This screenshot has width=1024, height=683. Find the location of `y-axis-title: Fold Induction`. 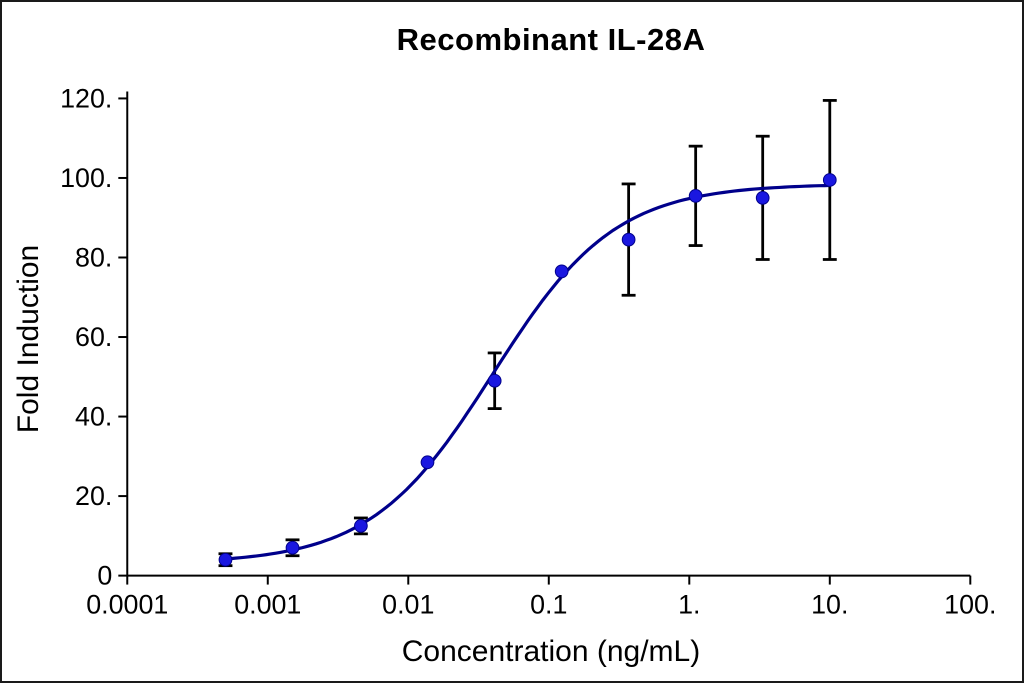

y-axis-title: Fold Induction is located at coordinates (28, 339).